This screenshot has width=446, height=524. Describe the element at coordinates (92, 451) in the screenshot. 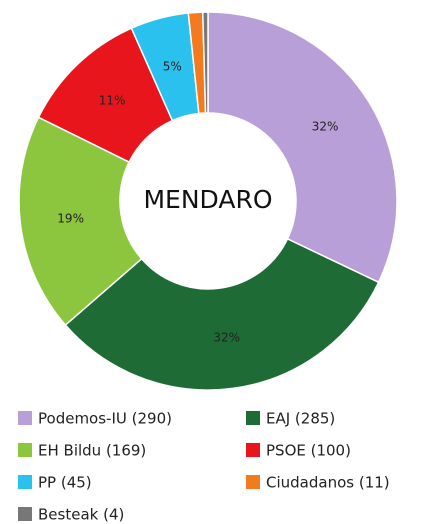

I see `legend-label: EH Bildu (169)` at that location.